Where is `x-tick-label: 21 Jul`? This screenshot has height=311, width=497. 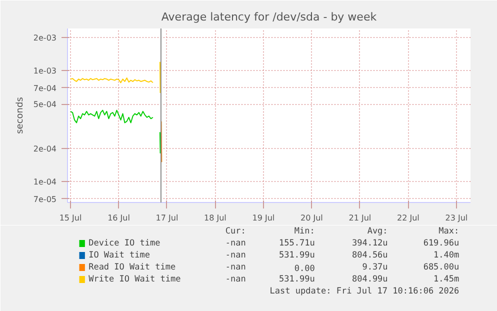 x-tick-label: 21 Jul is located at coordinates (360, 218).